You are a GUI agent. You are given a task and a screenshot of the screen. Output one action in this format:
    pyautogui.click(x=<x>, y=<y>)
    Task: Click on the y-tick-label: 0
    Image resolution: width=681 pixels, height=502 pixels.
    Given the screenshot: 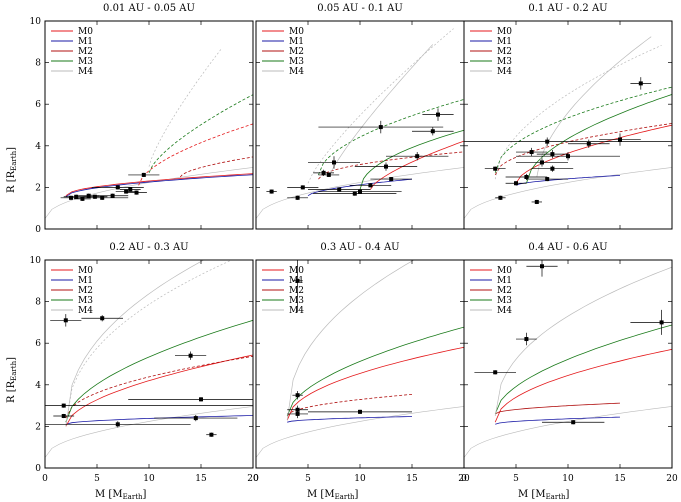 What is the action you would take?
    pyautogui.click(x=38, y=230)
    